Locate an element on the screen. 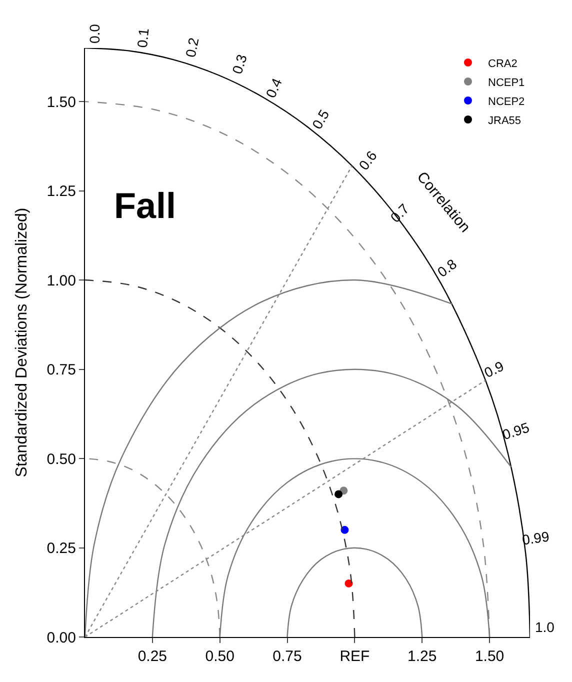 The image size is (572, 682). y-tick-label: 1.25 is located at coordinates (61, 191).